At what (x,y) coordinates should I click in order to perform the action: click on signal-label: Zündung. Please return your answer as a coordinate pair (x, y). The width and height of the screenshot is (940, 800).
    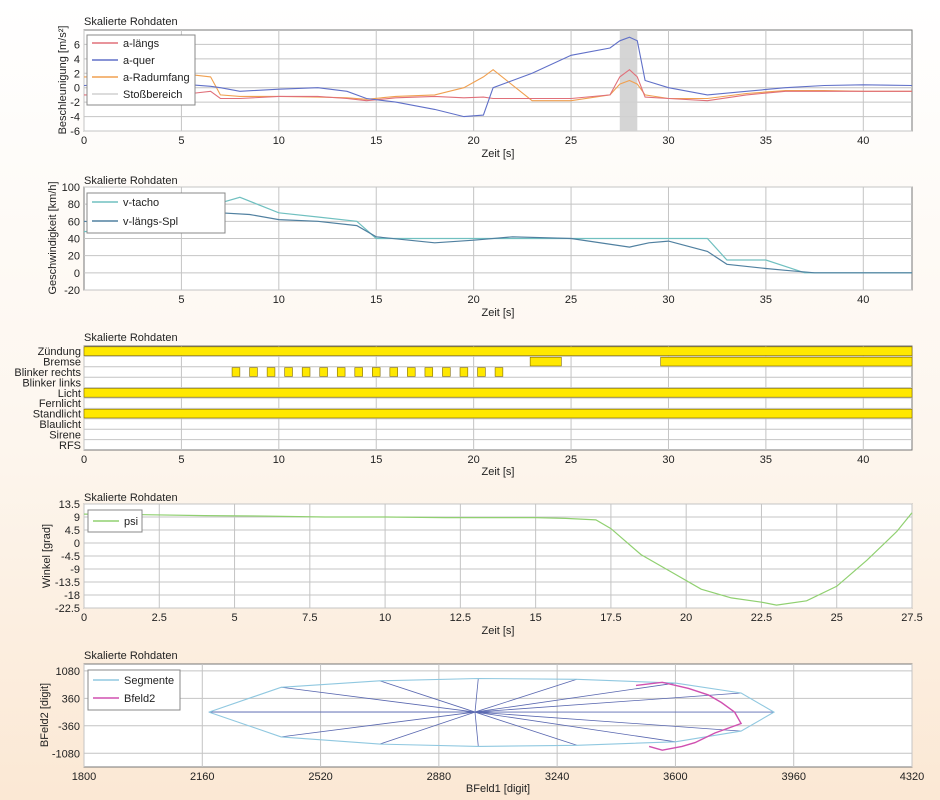
    Looking at the image, I should click on (59, 352).